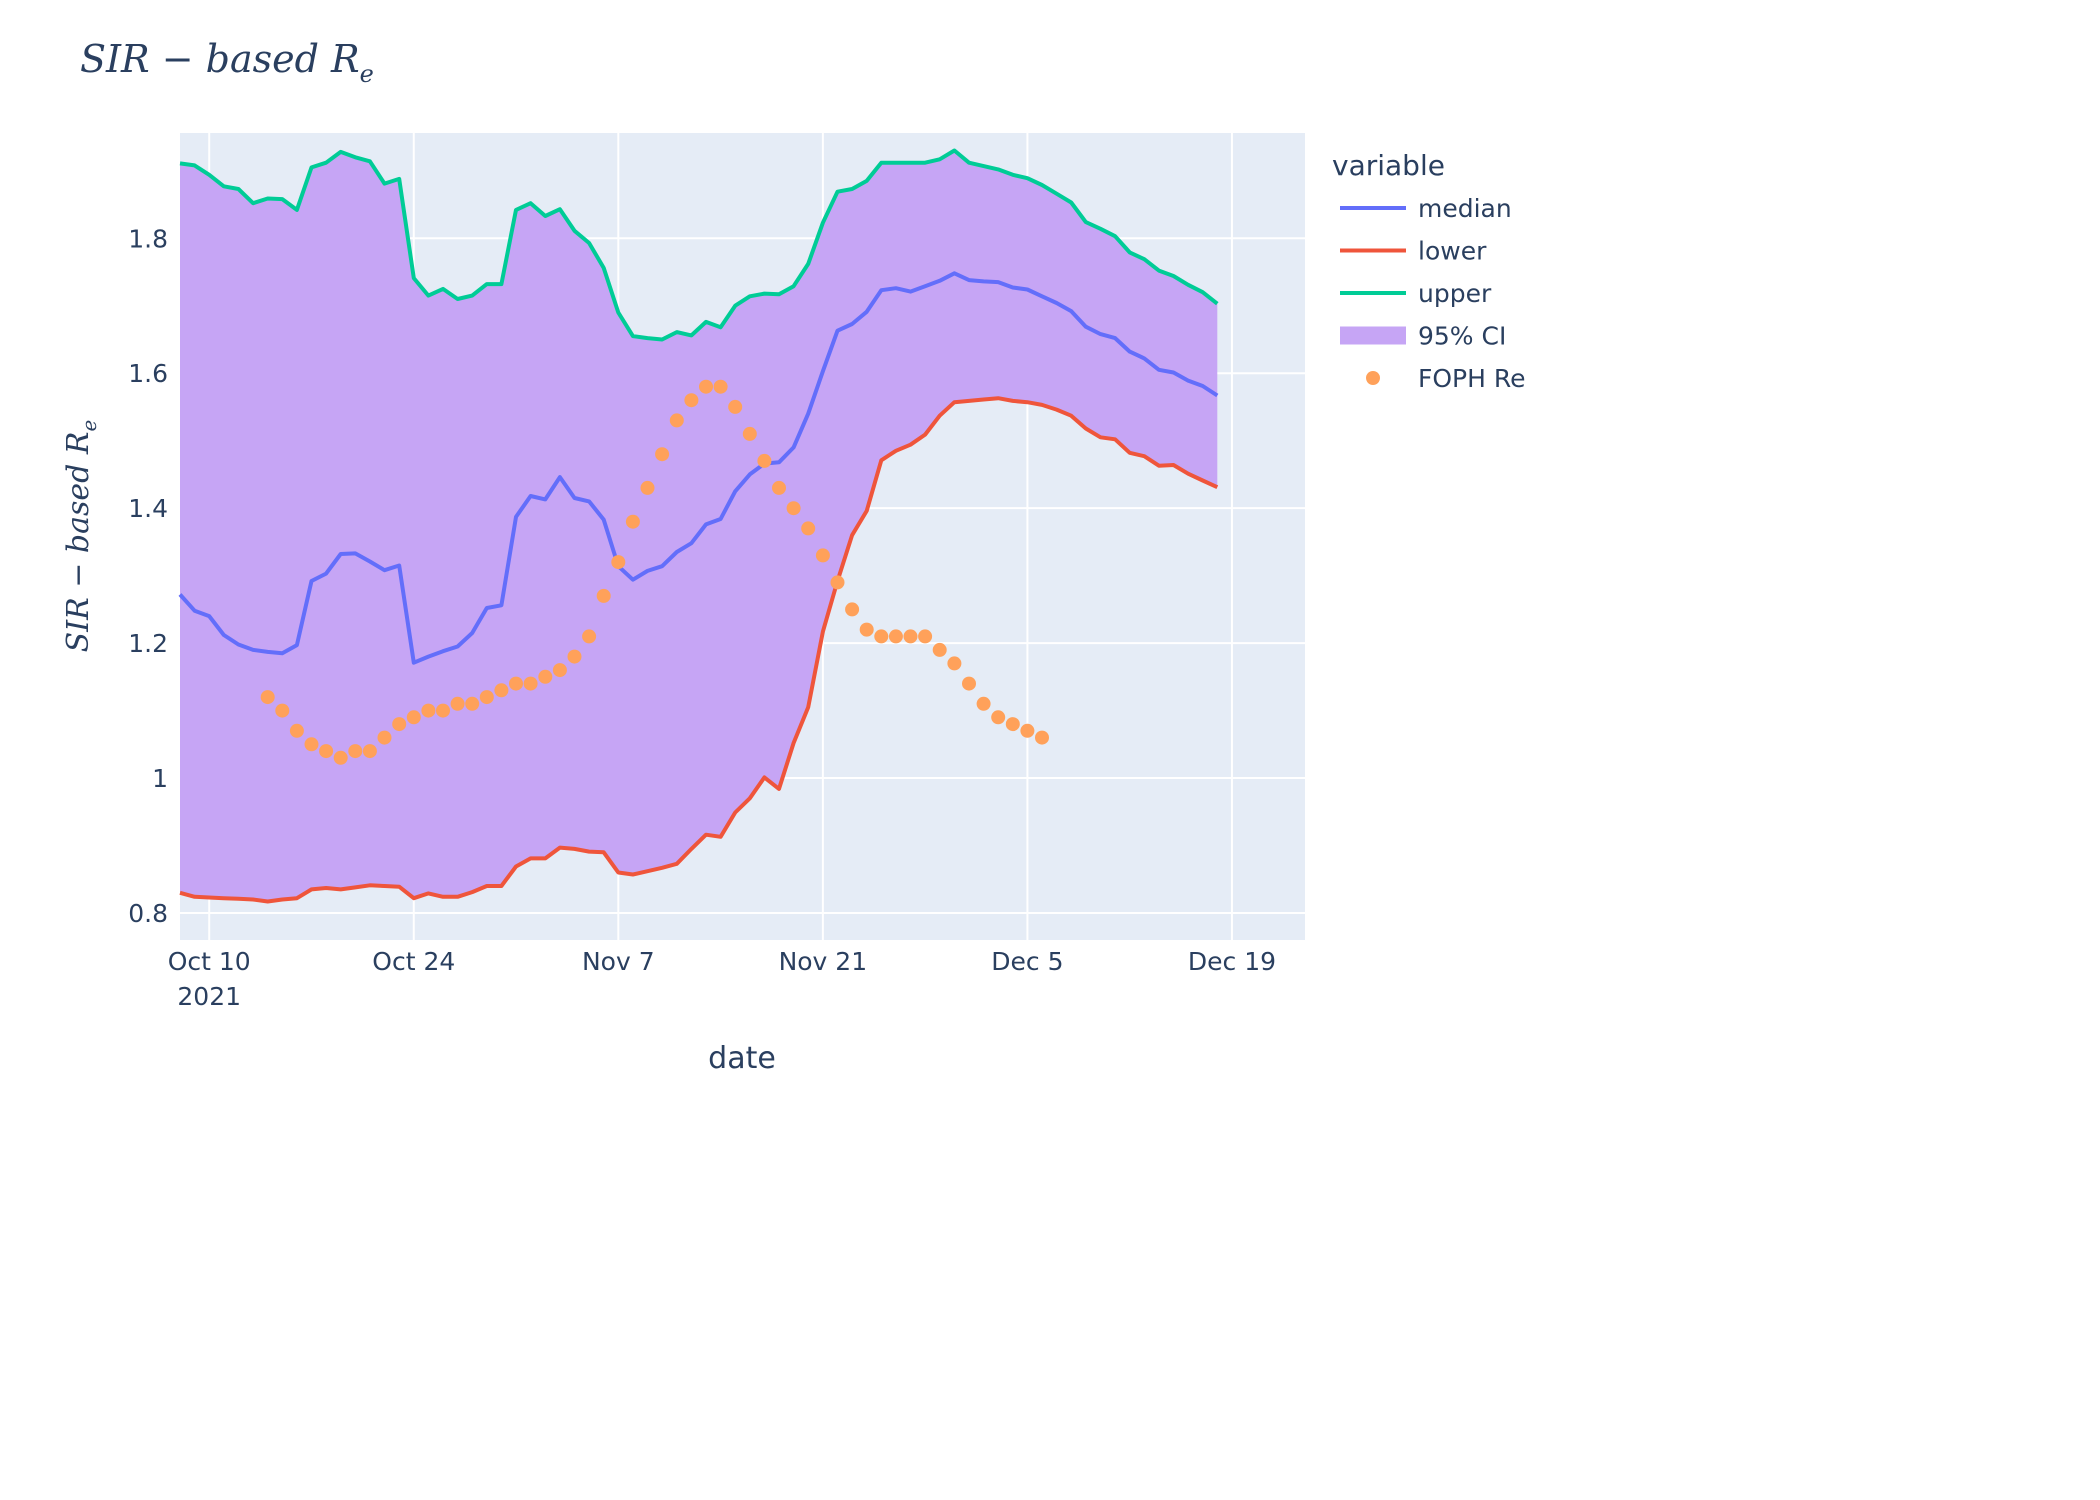 The height and width of the screenshot is (1500, 2100). Describe the element at coordinates (1462, 336) in the screenshot. I see `legend-label: 95% CI` at that location.